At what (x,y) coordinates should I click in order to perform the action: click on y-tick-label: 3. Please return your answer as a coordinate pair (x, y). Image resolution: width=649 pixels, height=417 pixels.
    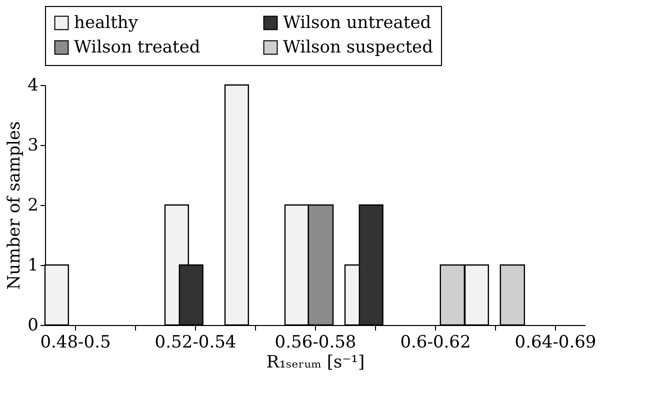
    Looking at the image, I should click on (33, 146).